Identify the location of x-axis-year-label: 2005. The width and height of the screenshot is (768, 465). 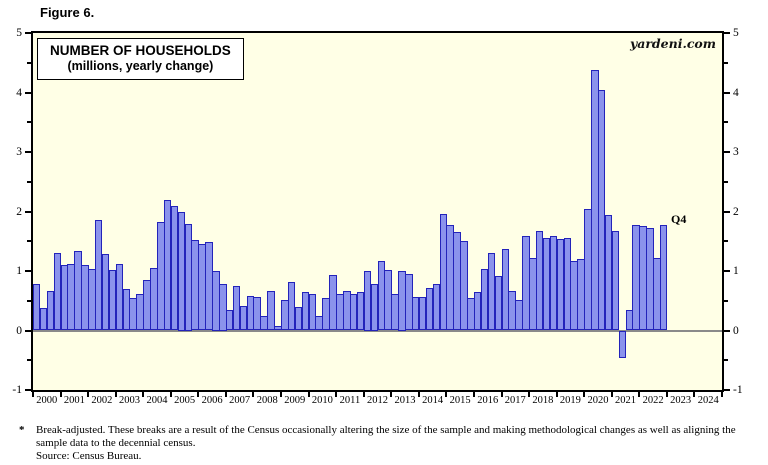
(185, 400).